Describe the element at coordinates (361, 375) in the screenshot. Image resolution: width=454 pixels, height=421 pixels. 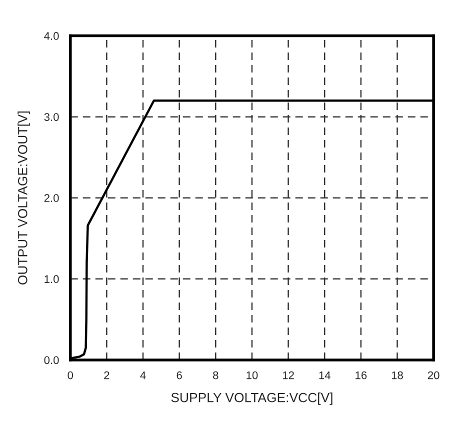
I see `x-tick-label: 16` at that location.